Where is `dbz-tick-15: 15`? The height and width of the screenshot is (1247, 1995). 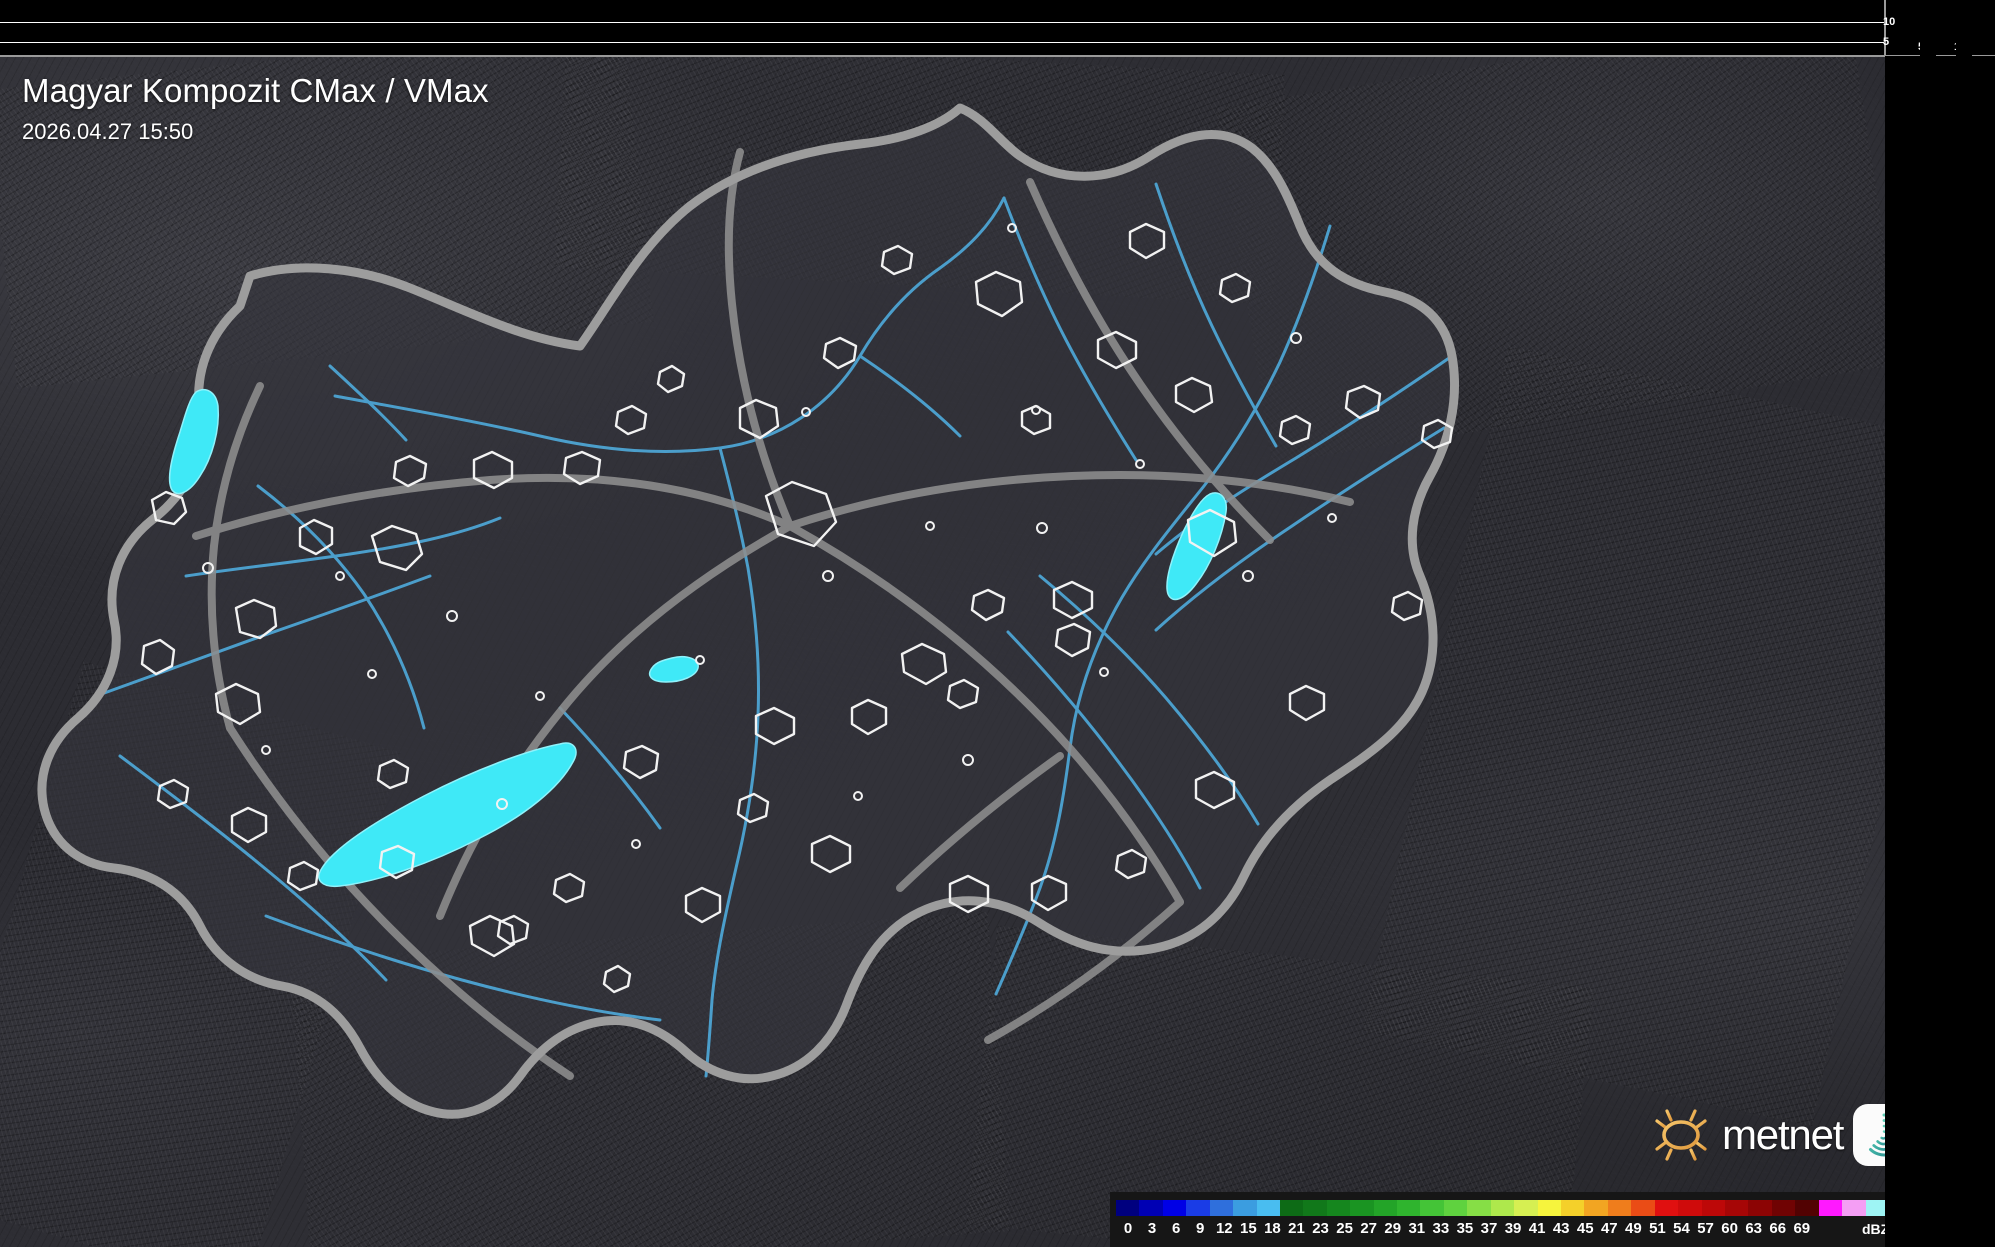
dbz-tick-15: 15 is located at coordinates (1248, 1228).